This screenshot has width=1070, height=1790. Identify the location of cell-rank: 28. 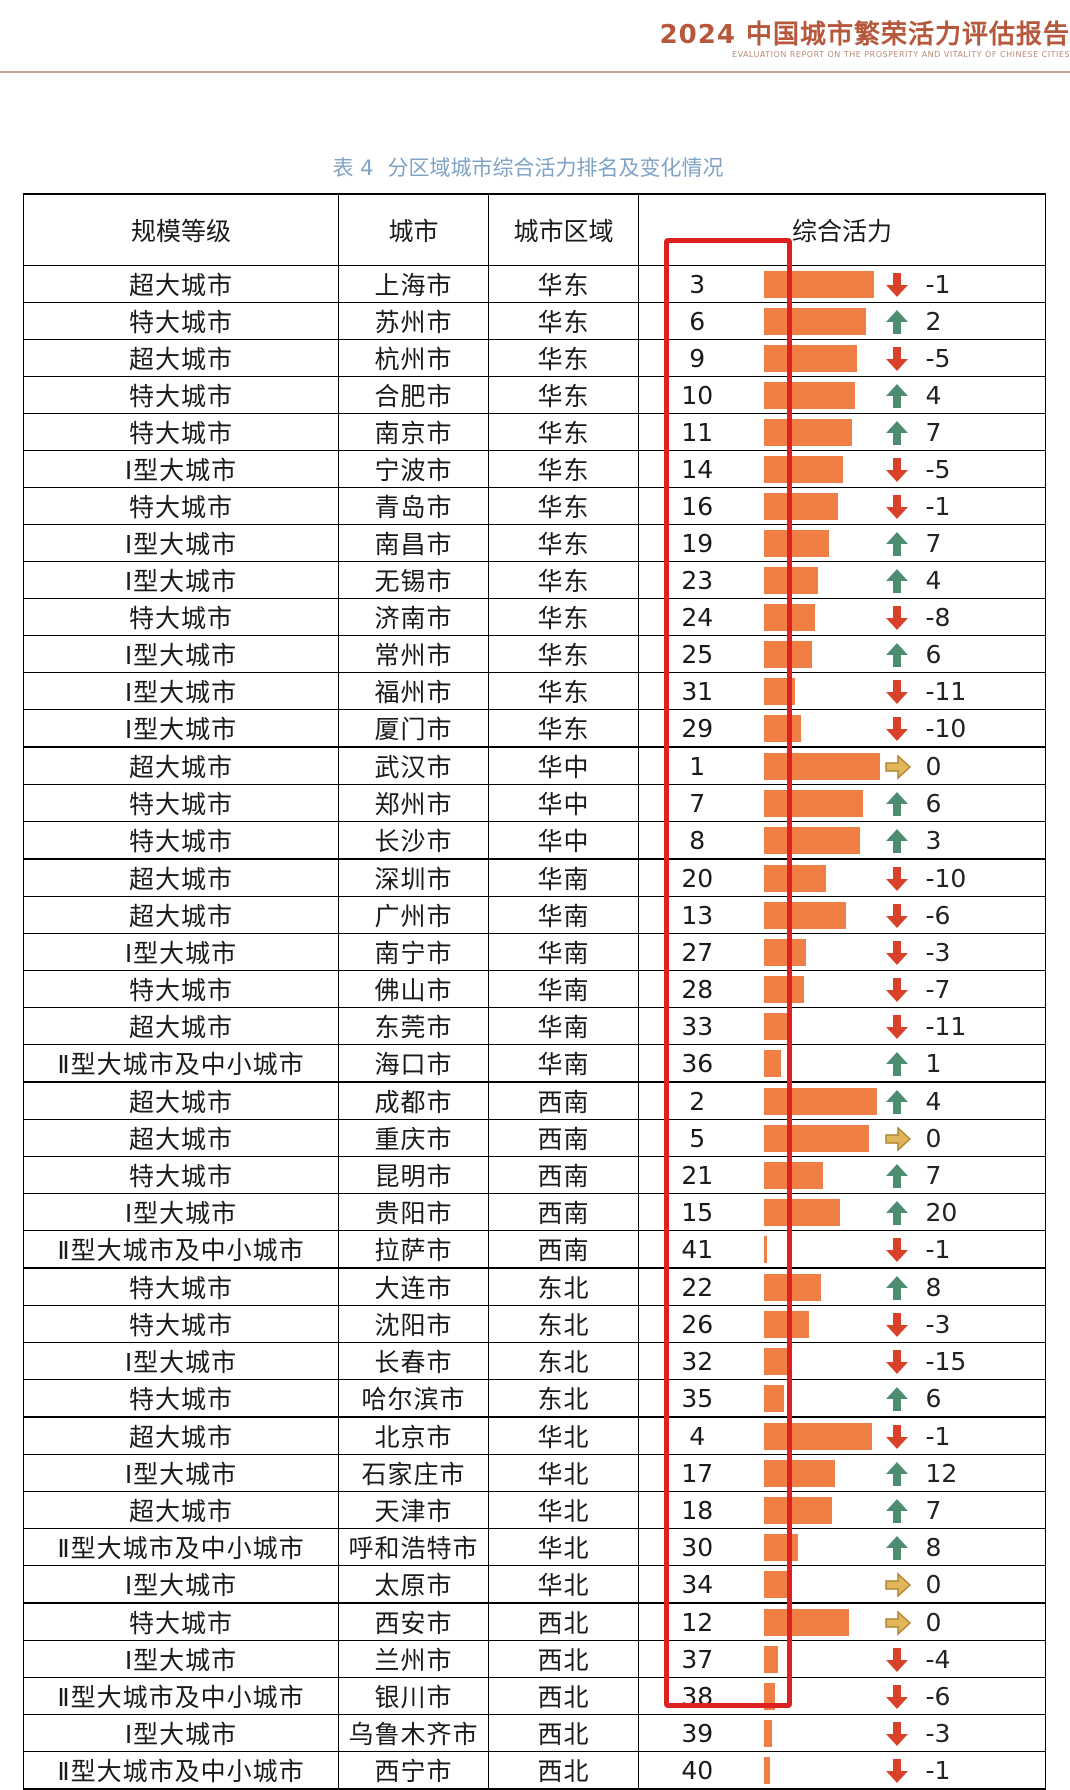
(697, 989).